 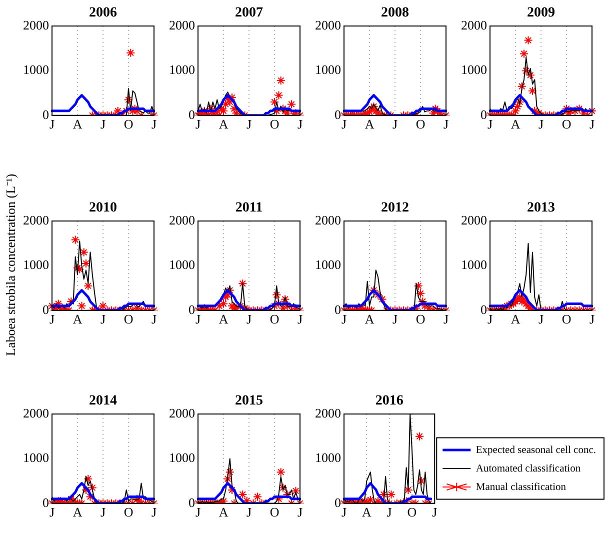 What do you see at coordinates (395, 208) in the screenshot?
I see `chart-title: 2012` at bounding box center [395, 208].